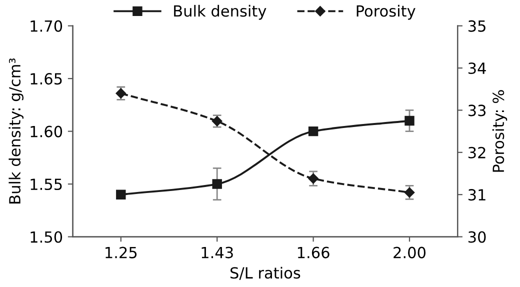  What do you see at coordinates (121, 252) in the screenshot?
I see `x-tick-label: 1.25` at bounding box center [121, 252].